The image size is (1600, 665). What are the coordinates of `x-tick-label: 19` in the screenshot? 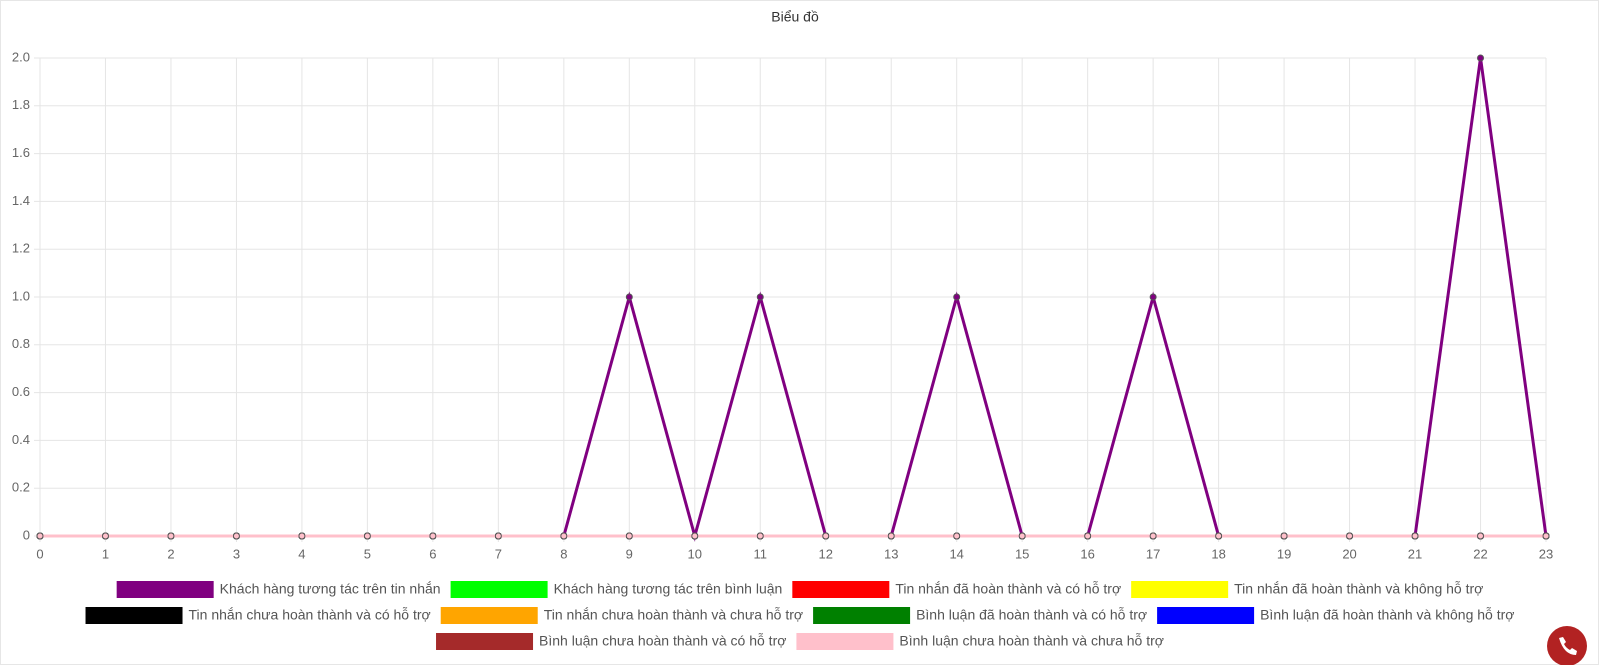 It's located at (1284, 553).